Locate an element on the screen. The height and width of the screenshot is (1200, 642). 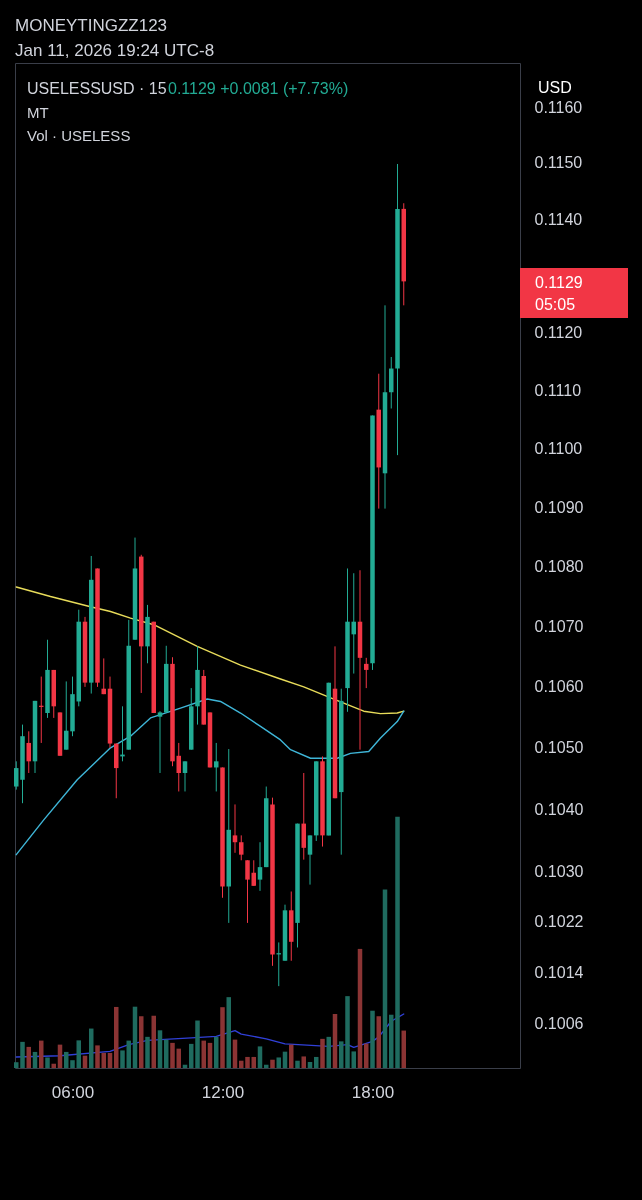
y-tick-label: 0.1120 is located at coordinates (558, 333).